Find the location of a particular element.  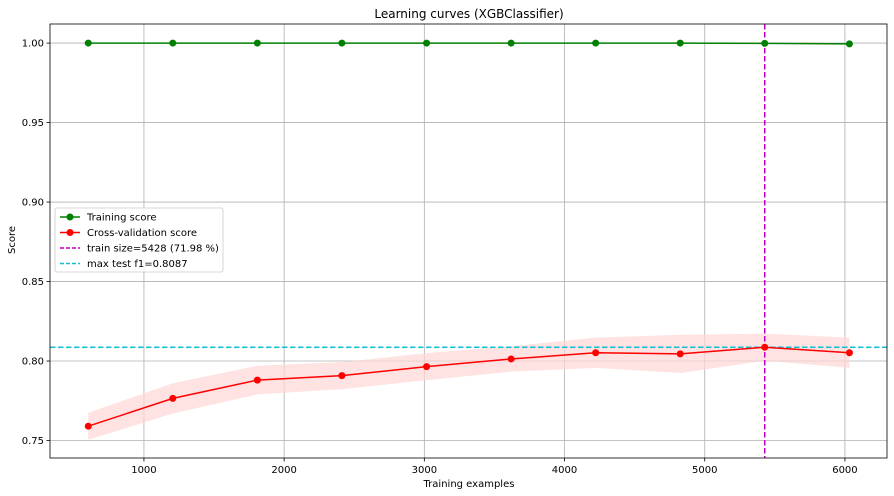

legend-label: train size=5428 (71.98 %) is located at coordinates (153, 249).